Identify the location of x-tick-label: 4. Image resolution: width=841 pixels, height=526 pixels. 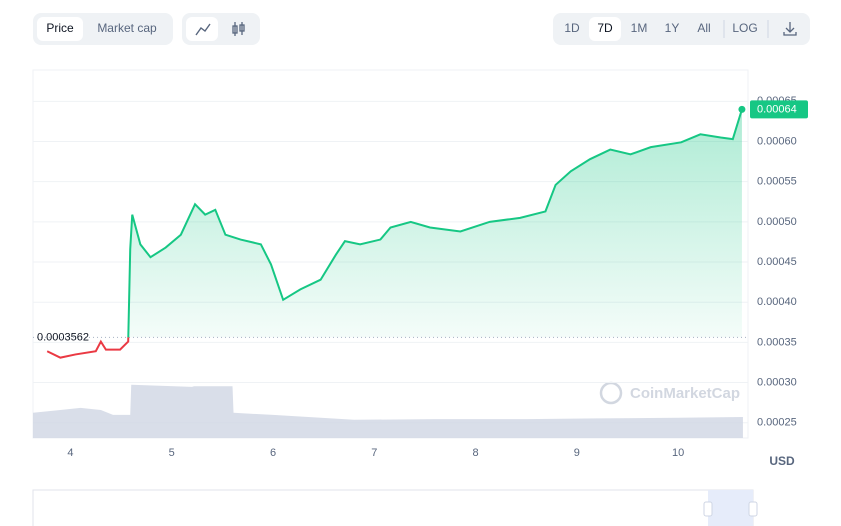
(70, 453).